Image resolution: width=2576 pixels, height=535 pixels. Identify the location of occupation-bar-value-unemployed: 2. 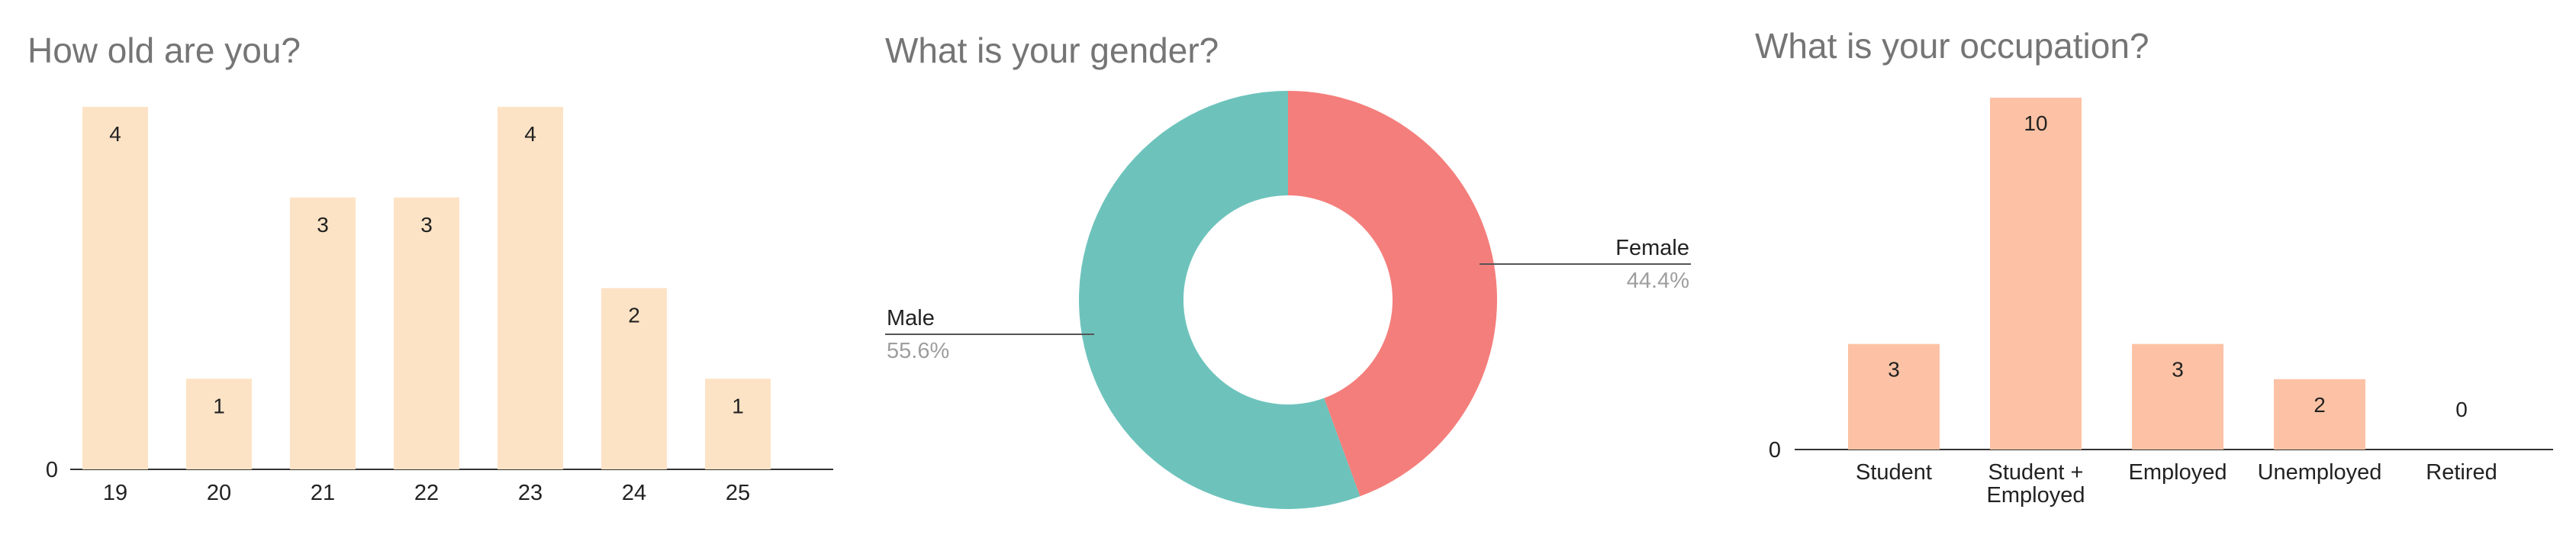
(2320, 405).